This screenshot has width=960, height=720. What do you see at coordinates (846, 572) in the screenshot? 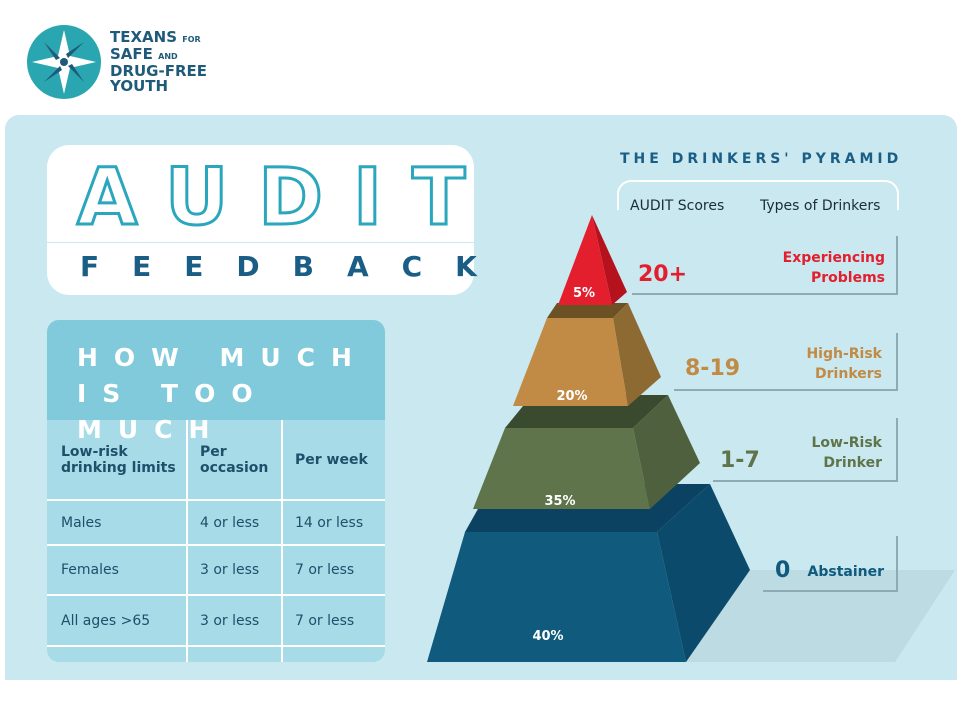
I see `type-label: Abstainer` at bounding box center [846, 572].